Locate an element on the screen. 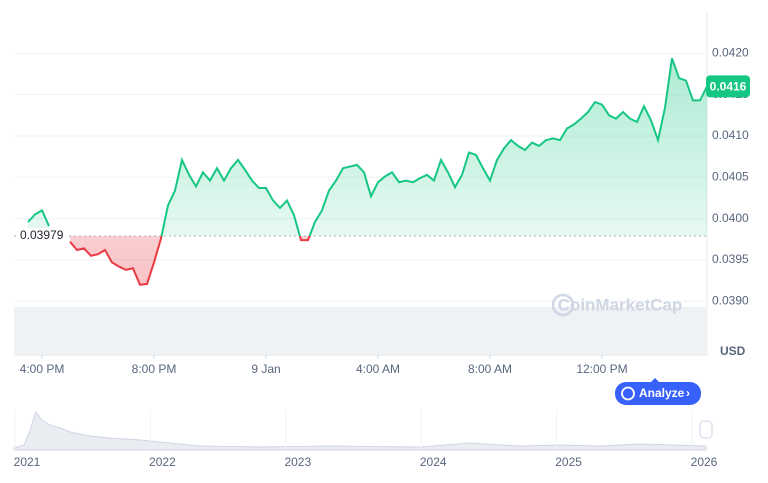  chevron: › is located at coordinates (688, 393).